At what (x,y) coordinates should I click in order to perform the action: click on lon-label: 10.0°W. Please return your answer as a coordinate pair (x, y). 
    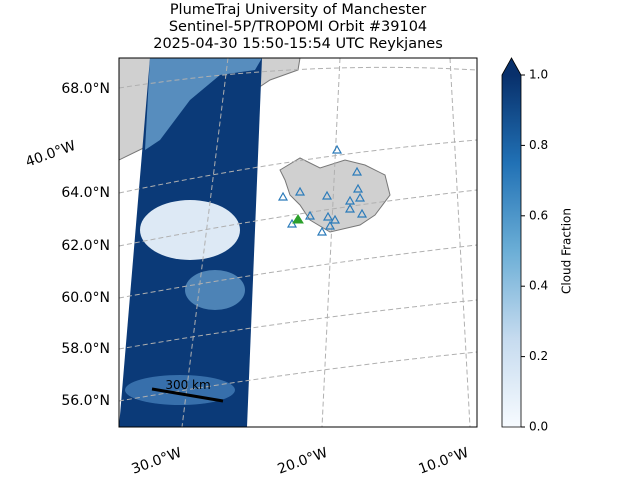
    Looking at the image, I should click on (443, 461).